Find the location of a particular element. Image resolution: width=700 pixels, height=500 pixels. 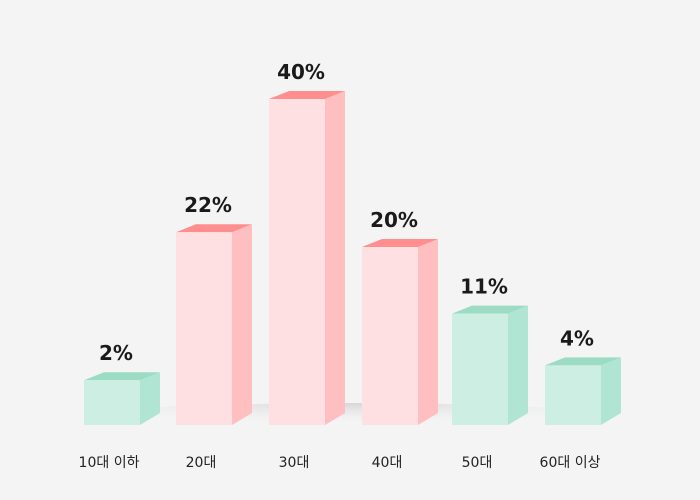

category-label: 40대 is located at coordinates (387, 463).